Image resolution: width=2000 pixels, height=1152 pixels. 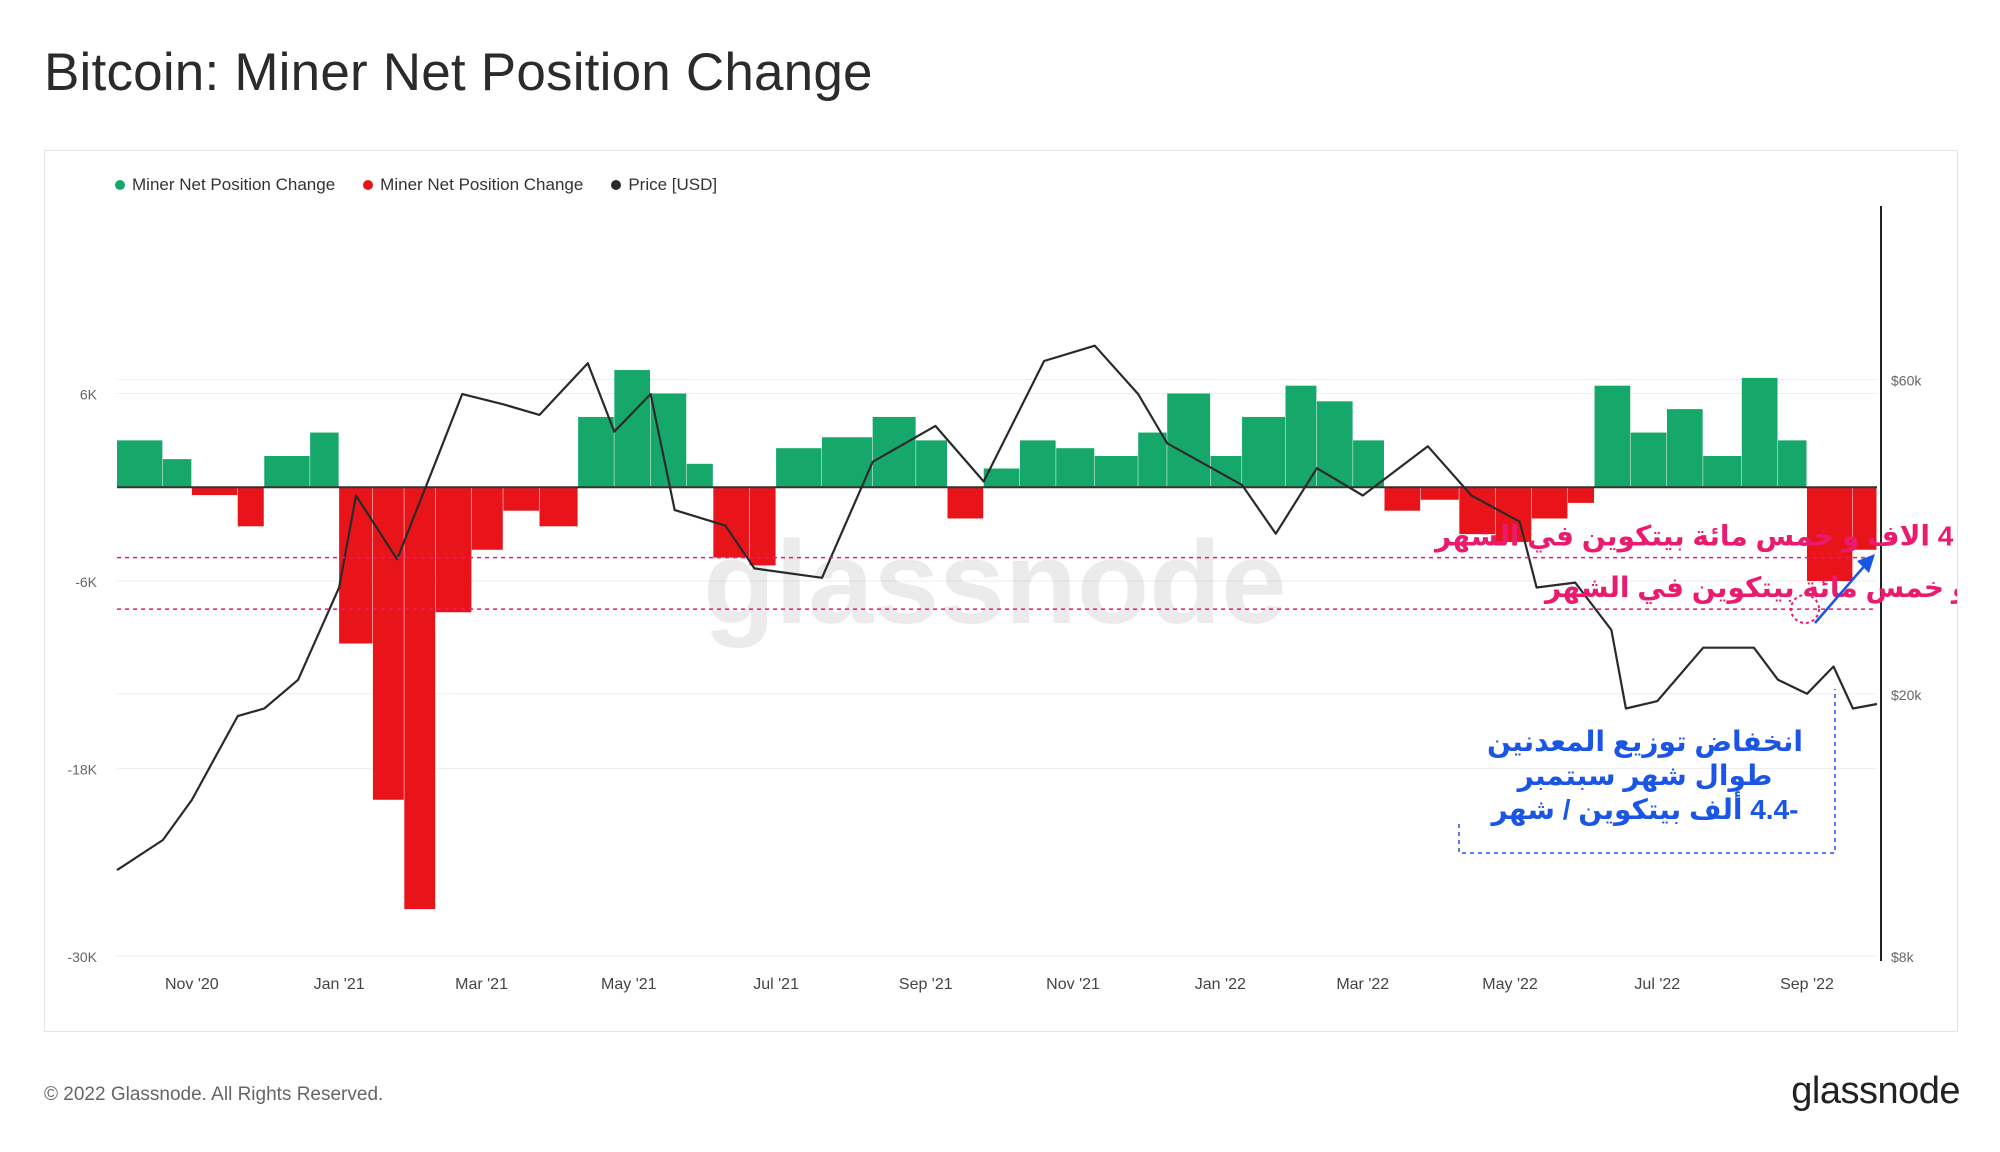 I want to click on annotation-bracket, so click(x=1647, y=771).